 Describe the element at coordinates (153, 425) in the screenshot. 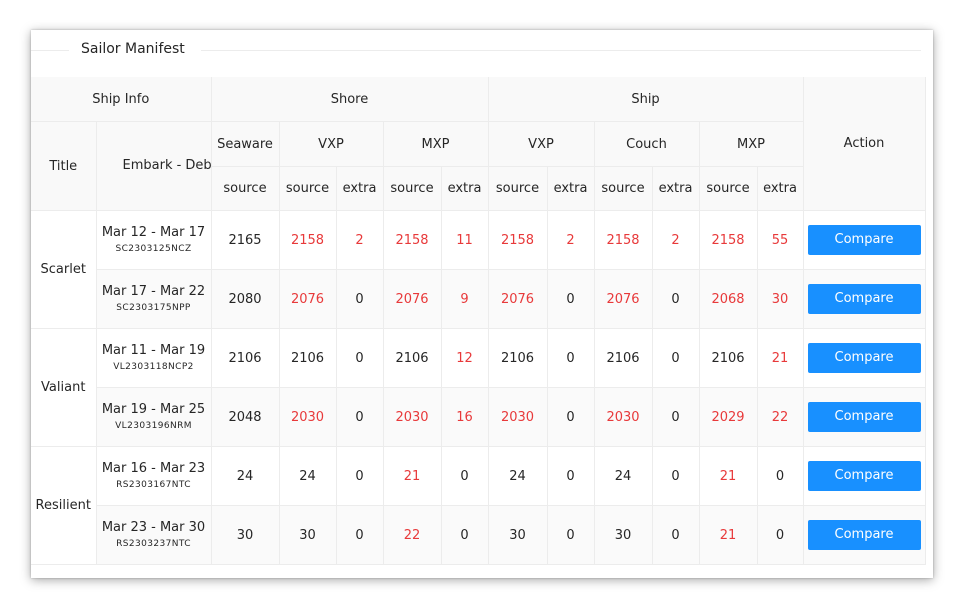

I see `voyage-code: VL2303196NRM` at that location.